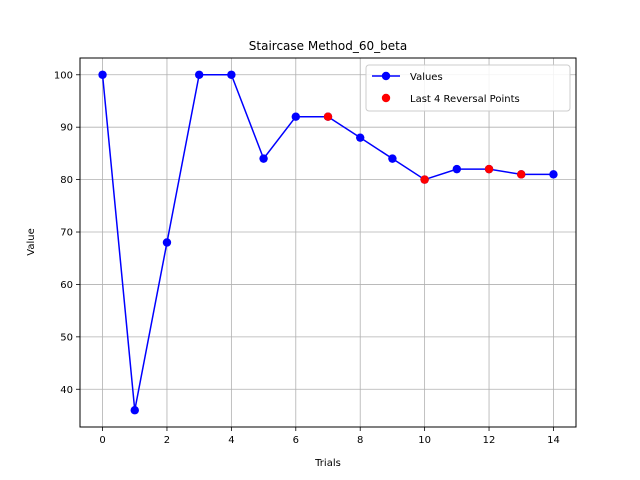  I want to click on x-tick-label: 14, so click(553, 440).